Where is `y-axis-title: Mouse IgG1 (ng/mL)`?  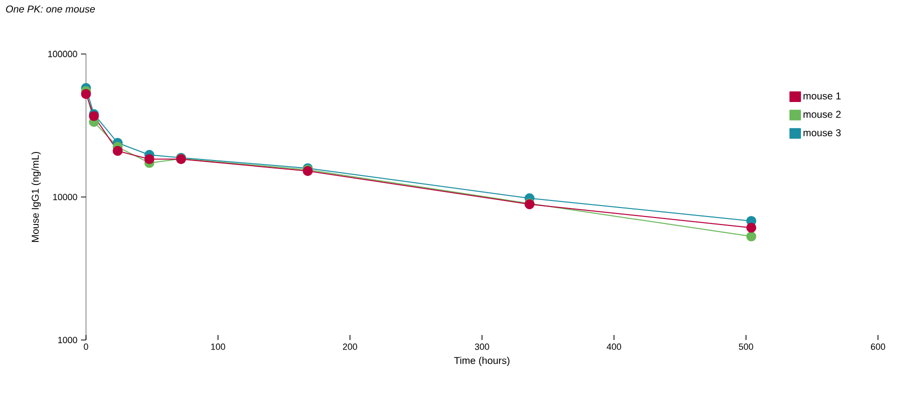
y-axis-title: Mouse IgG1 (ng/mL) is located at coordinates (36, 197).